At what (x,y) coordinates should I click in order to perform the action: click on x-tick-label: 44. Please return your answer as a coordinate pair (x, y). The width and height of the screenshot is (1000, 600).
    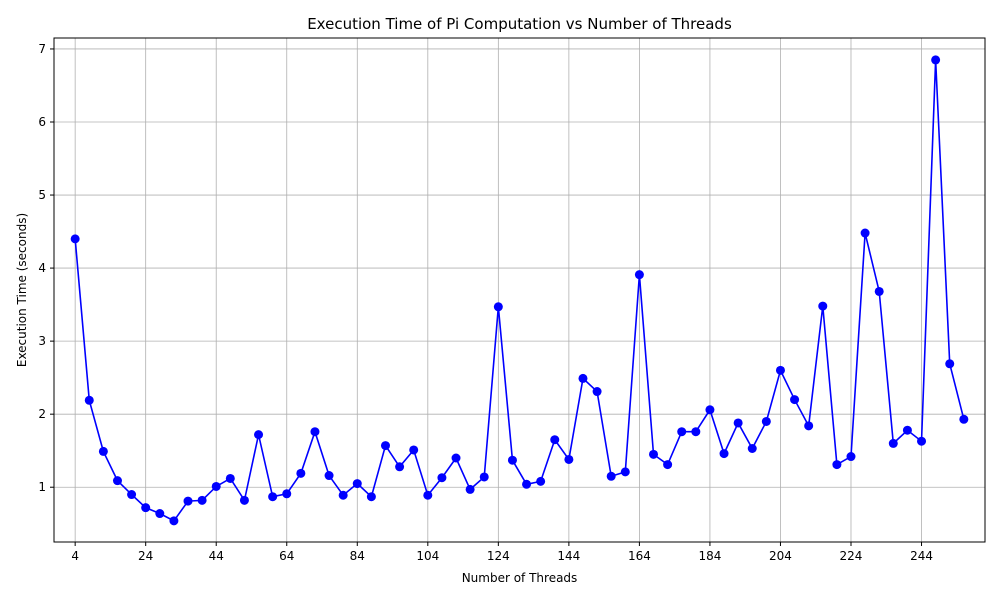
    Looking at the image, I should click on (216, 556).